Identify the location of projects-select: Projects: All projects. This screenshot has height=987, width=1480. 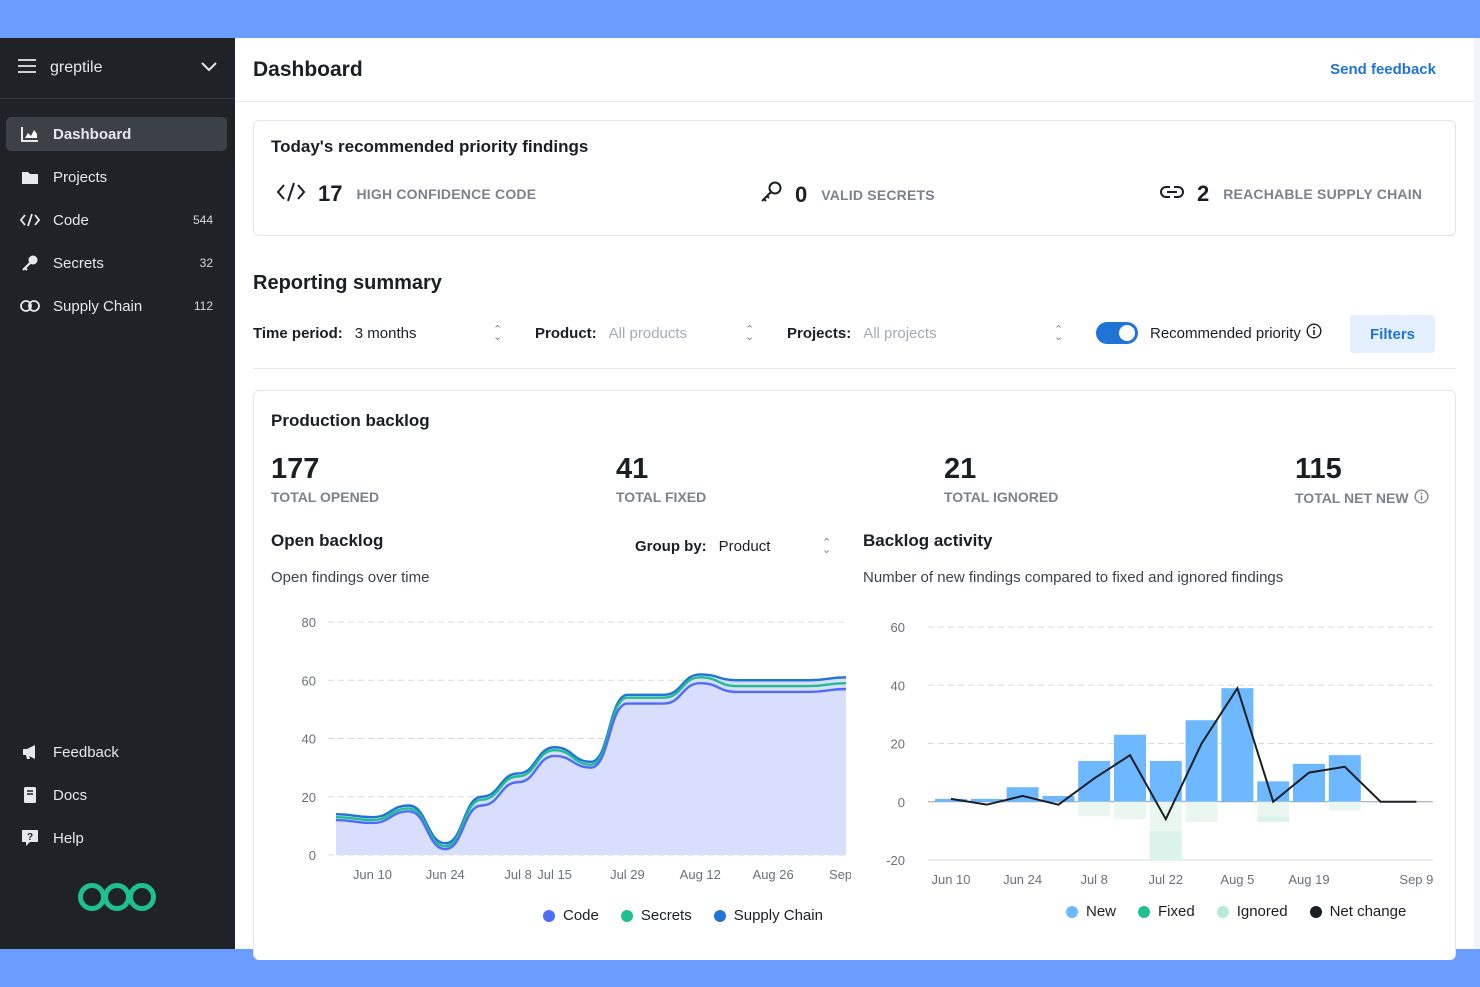
(862, 333).